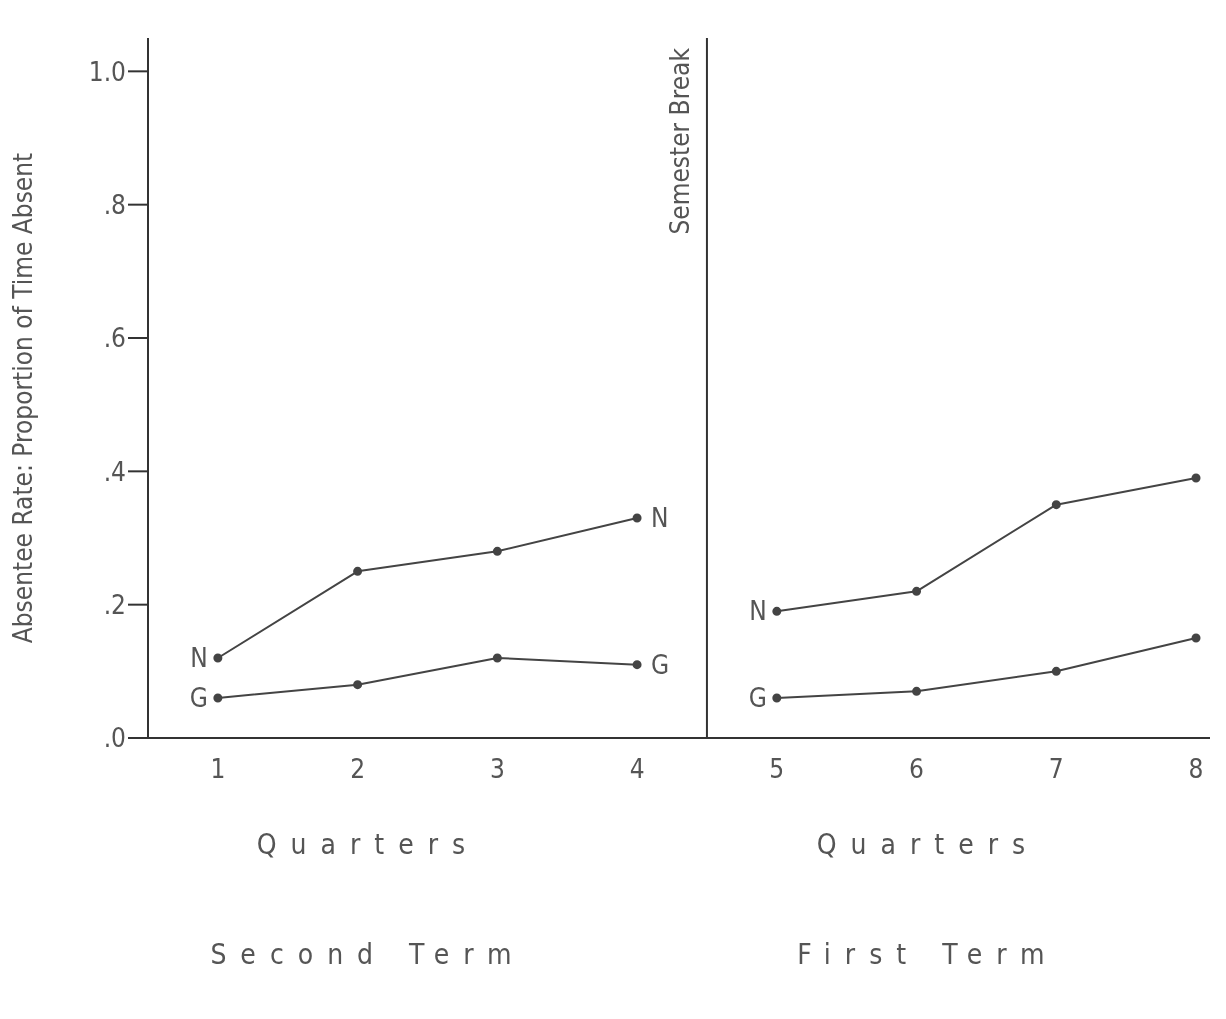 This screenshot has height=1019, width=1226. What do you see at coordinates (660, 664) in the screenshot?
I see `text: G` at bounding box center [660, 664].